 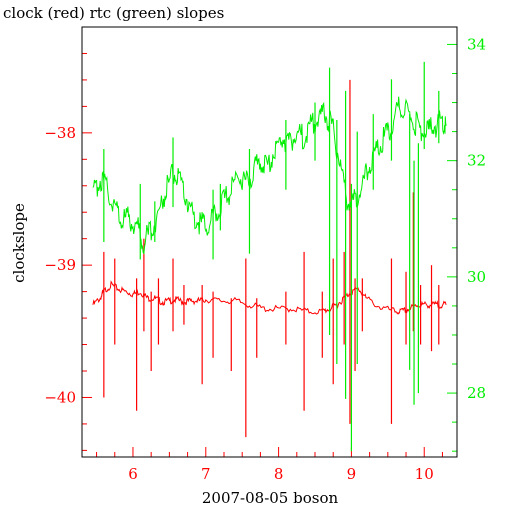 What do you see at coordinates (19, 243) in the screenshot?
I see `y-axis-label: clockslope` at bounding box center [19, 243].